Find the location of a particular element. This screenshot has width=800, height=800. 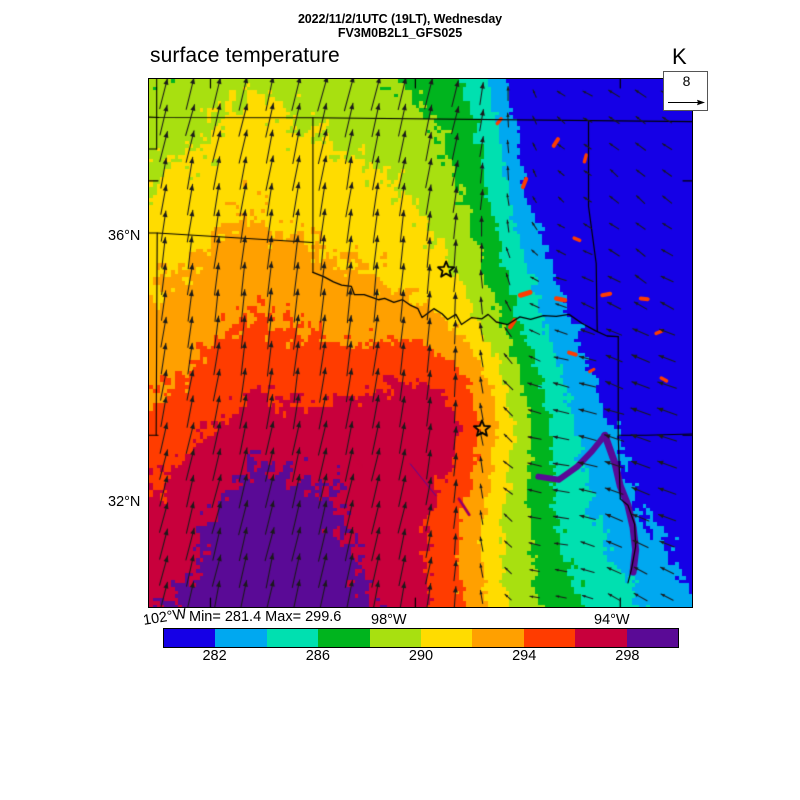

colorbar-tick-294: 294 is located at coordinates (524, 656).